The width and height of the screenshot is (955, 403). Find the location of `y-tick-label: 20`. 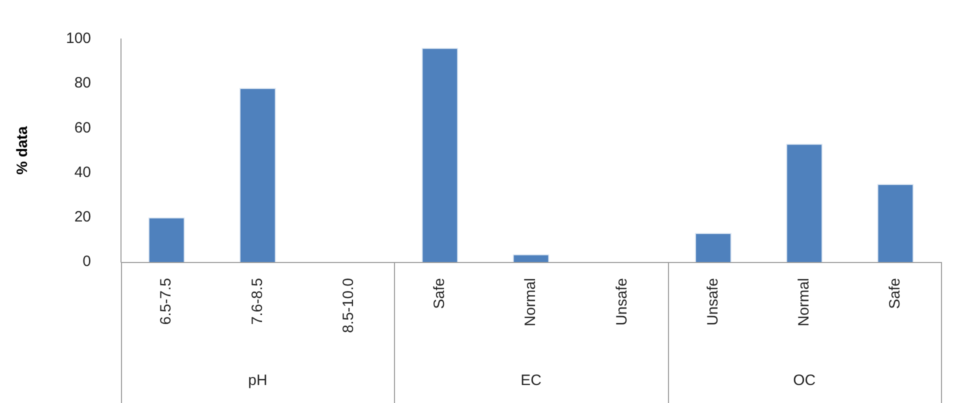

y-tick-label: 20 is located at coordinates (83, 217).